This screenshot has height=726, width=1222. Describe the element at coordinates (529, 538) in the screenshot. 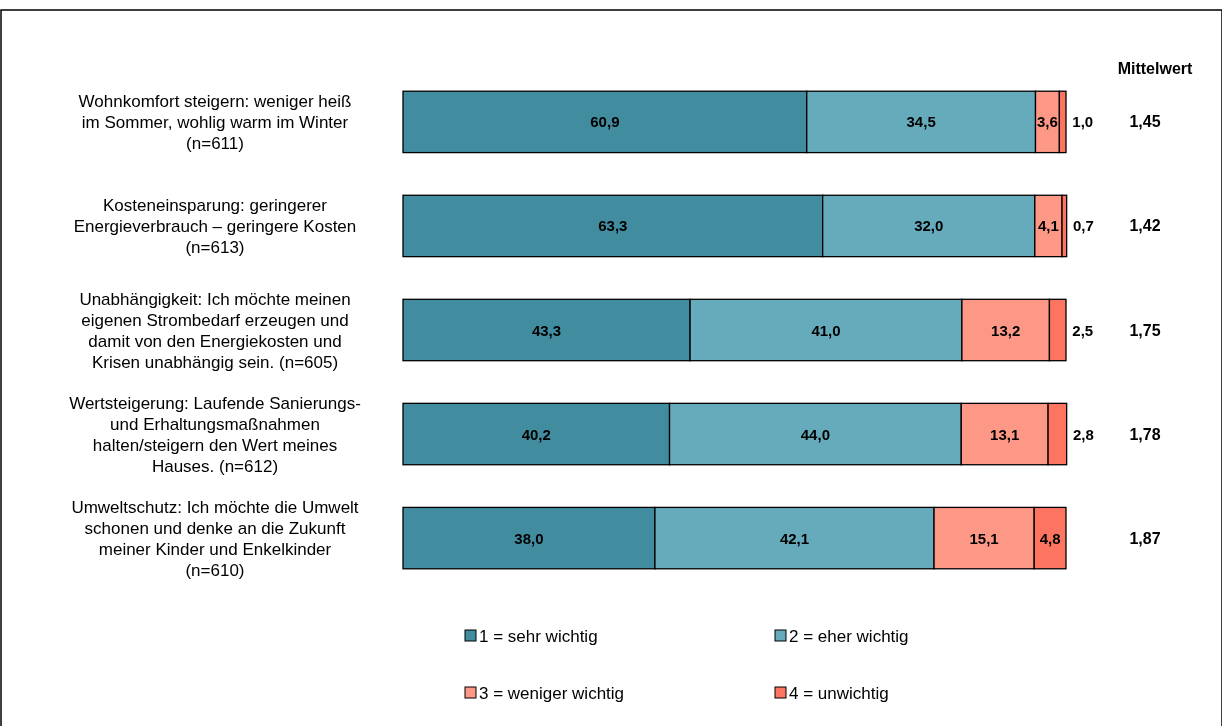

I see `data-label: 38,0` at that location.